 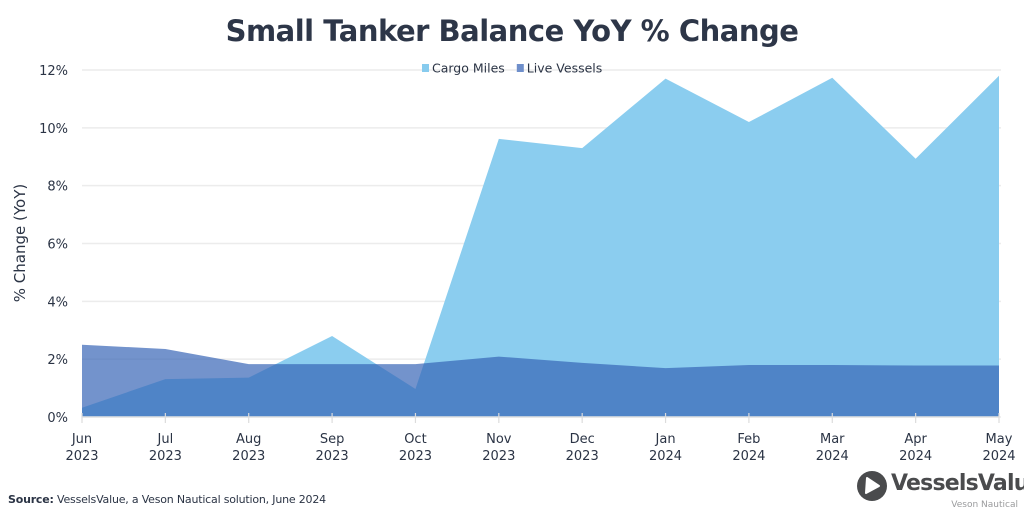 What do you see at coordinates (512, 68) in the screenshot?
I see `legend: Cargo Miles Live Vessels` at bounding box center [512, 68].